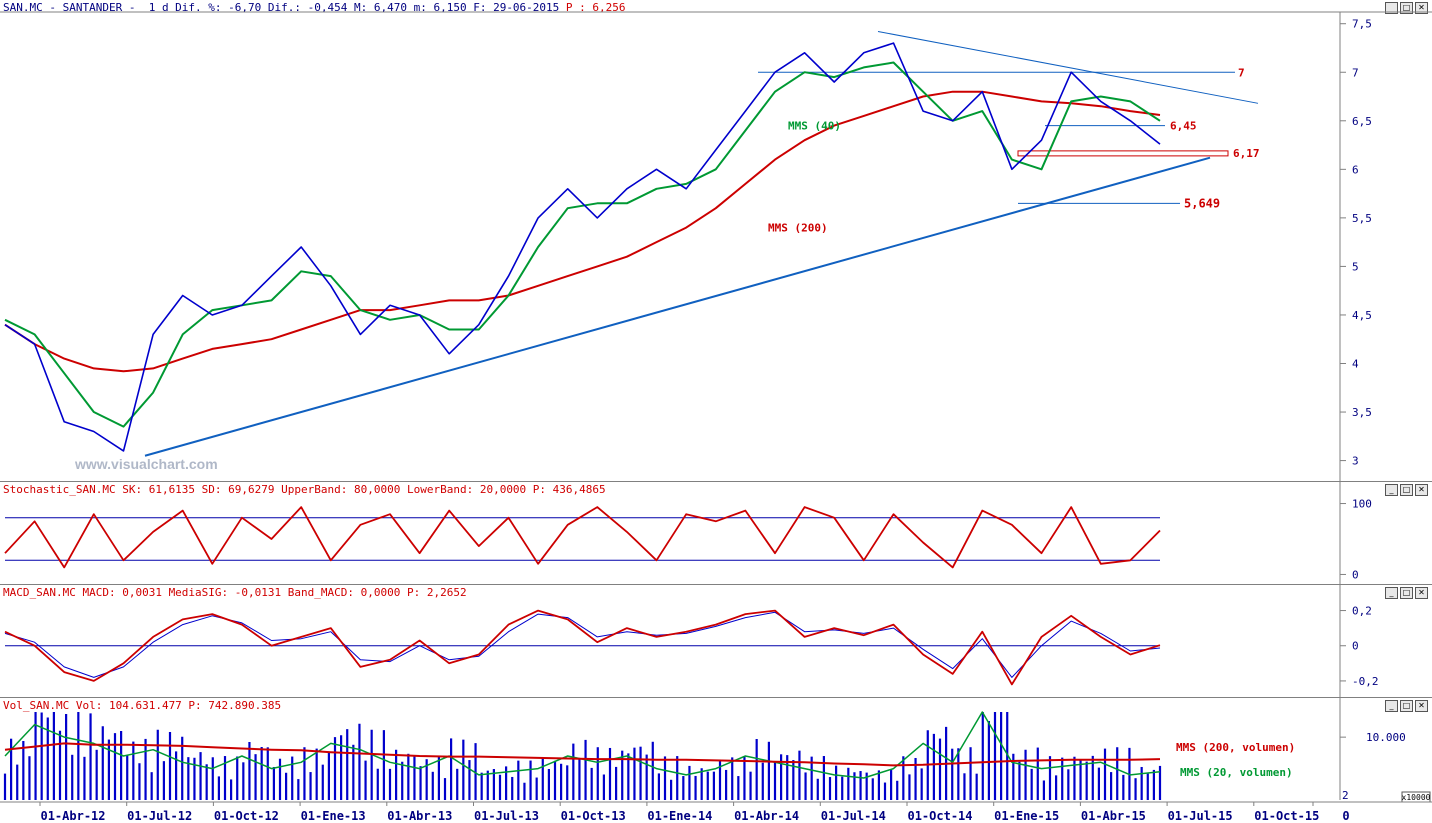  What do you see at coordinates (1355, 266) in the screenshot?
I see `price-y-tick-label: 5` at bounding box center [1355, 266].